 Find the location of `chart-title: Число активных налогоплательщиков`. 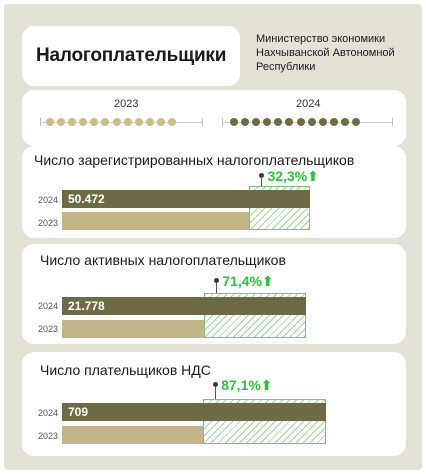

chart-title: Число активных налогоплательщиков is located at coordinates (163, 260).